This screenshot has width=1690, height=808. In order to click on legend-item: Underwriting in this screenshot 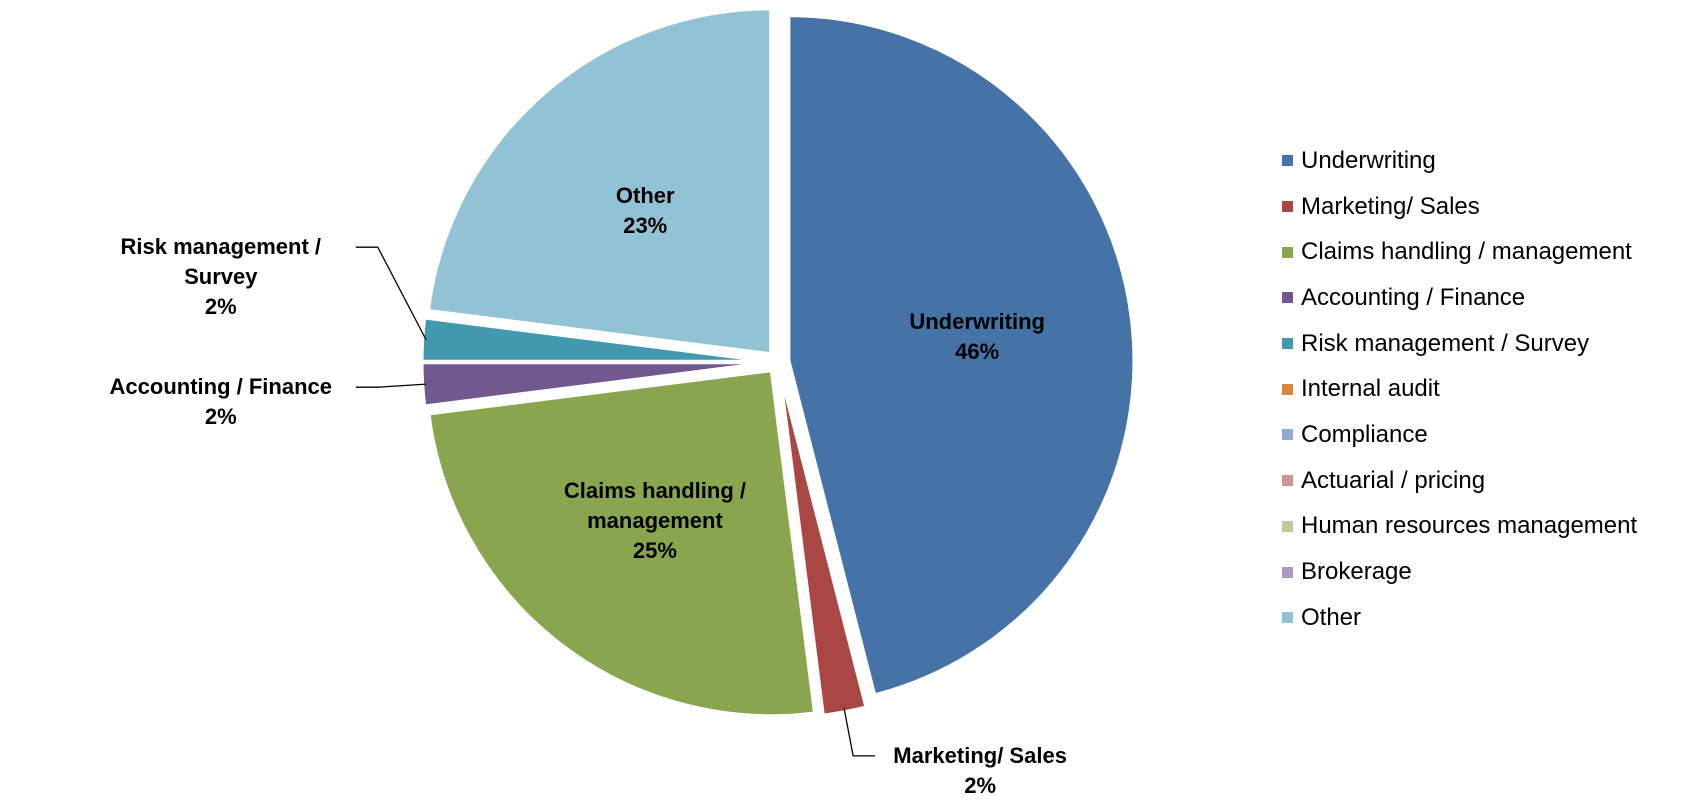, I will do `click(1459, 161)`.